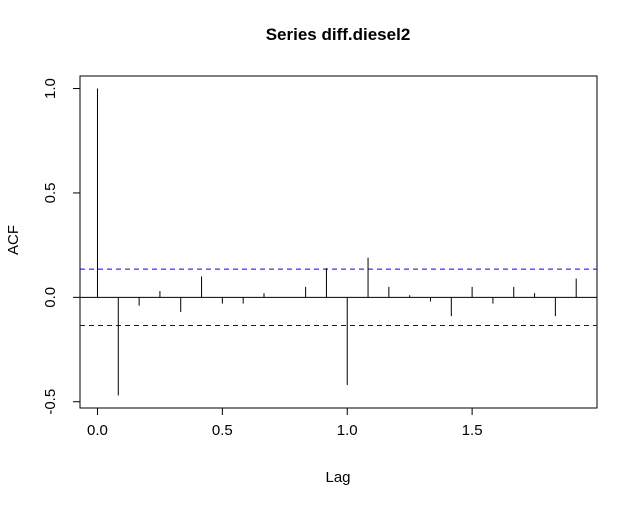 The width and height of the screenshot is (637, 506). Describe the element at coordinates (61, 246) in the screenshot. I see `y-axis: -0.5 0.0 0.5 1.0` at that location.